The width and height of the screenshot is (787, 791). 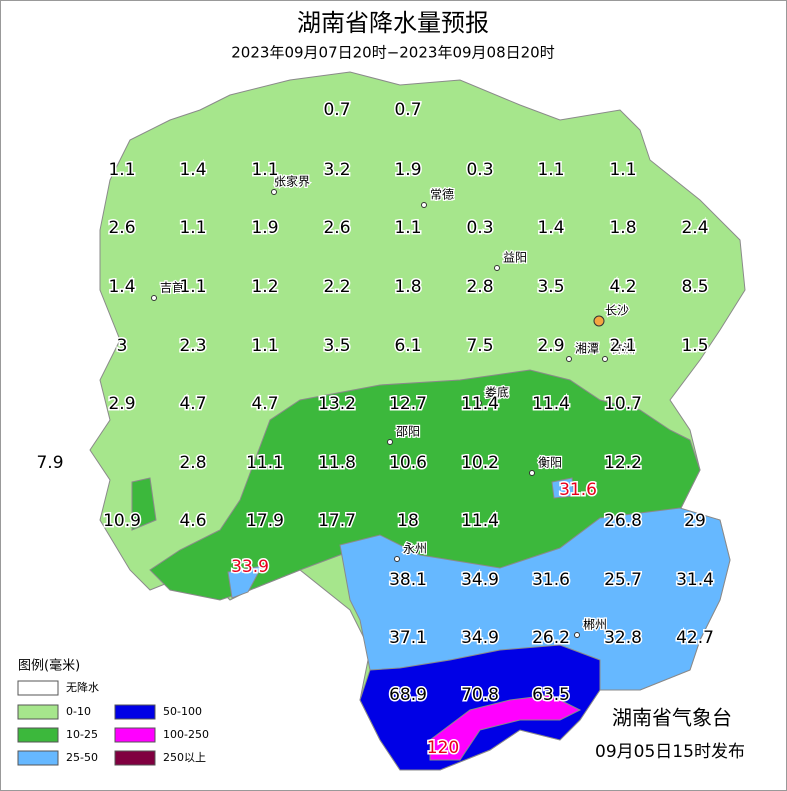 What do you see at coordinates (695, 638) in the screenshot?
I see `rain-value: 42.7` at bounding box center [695, 638].